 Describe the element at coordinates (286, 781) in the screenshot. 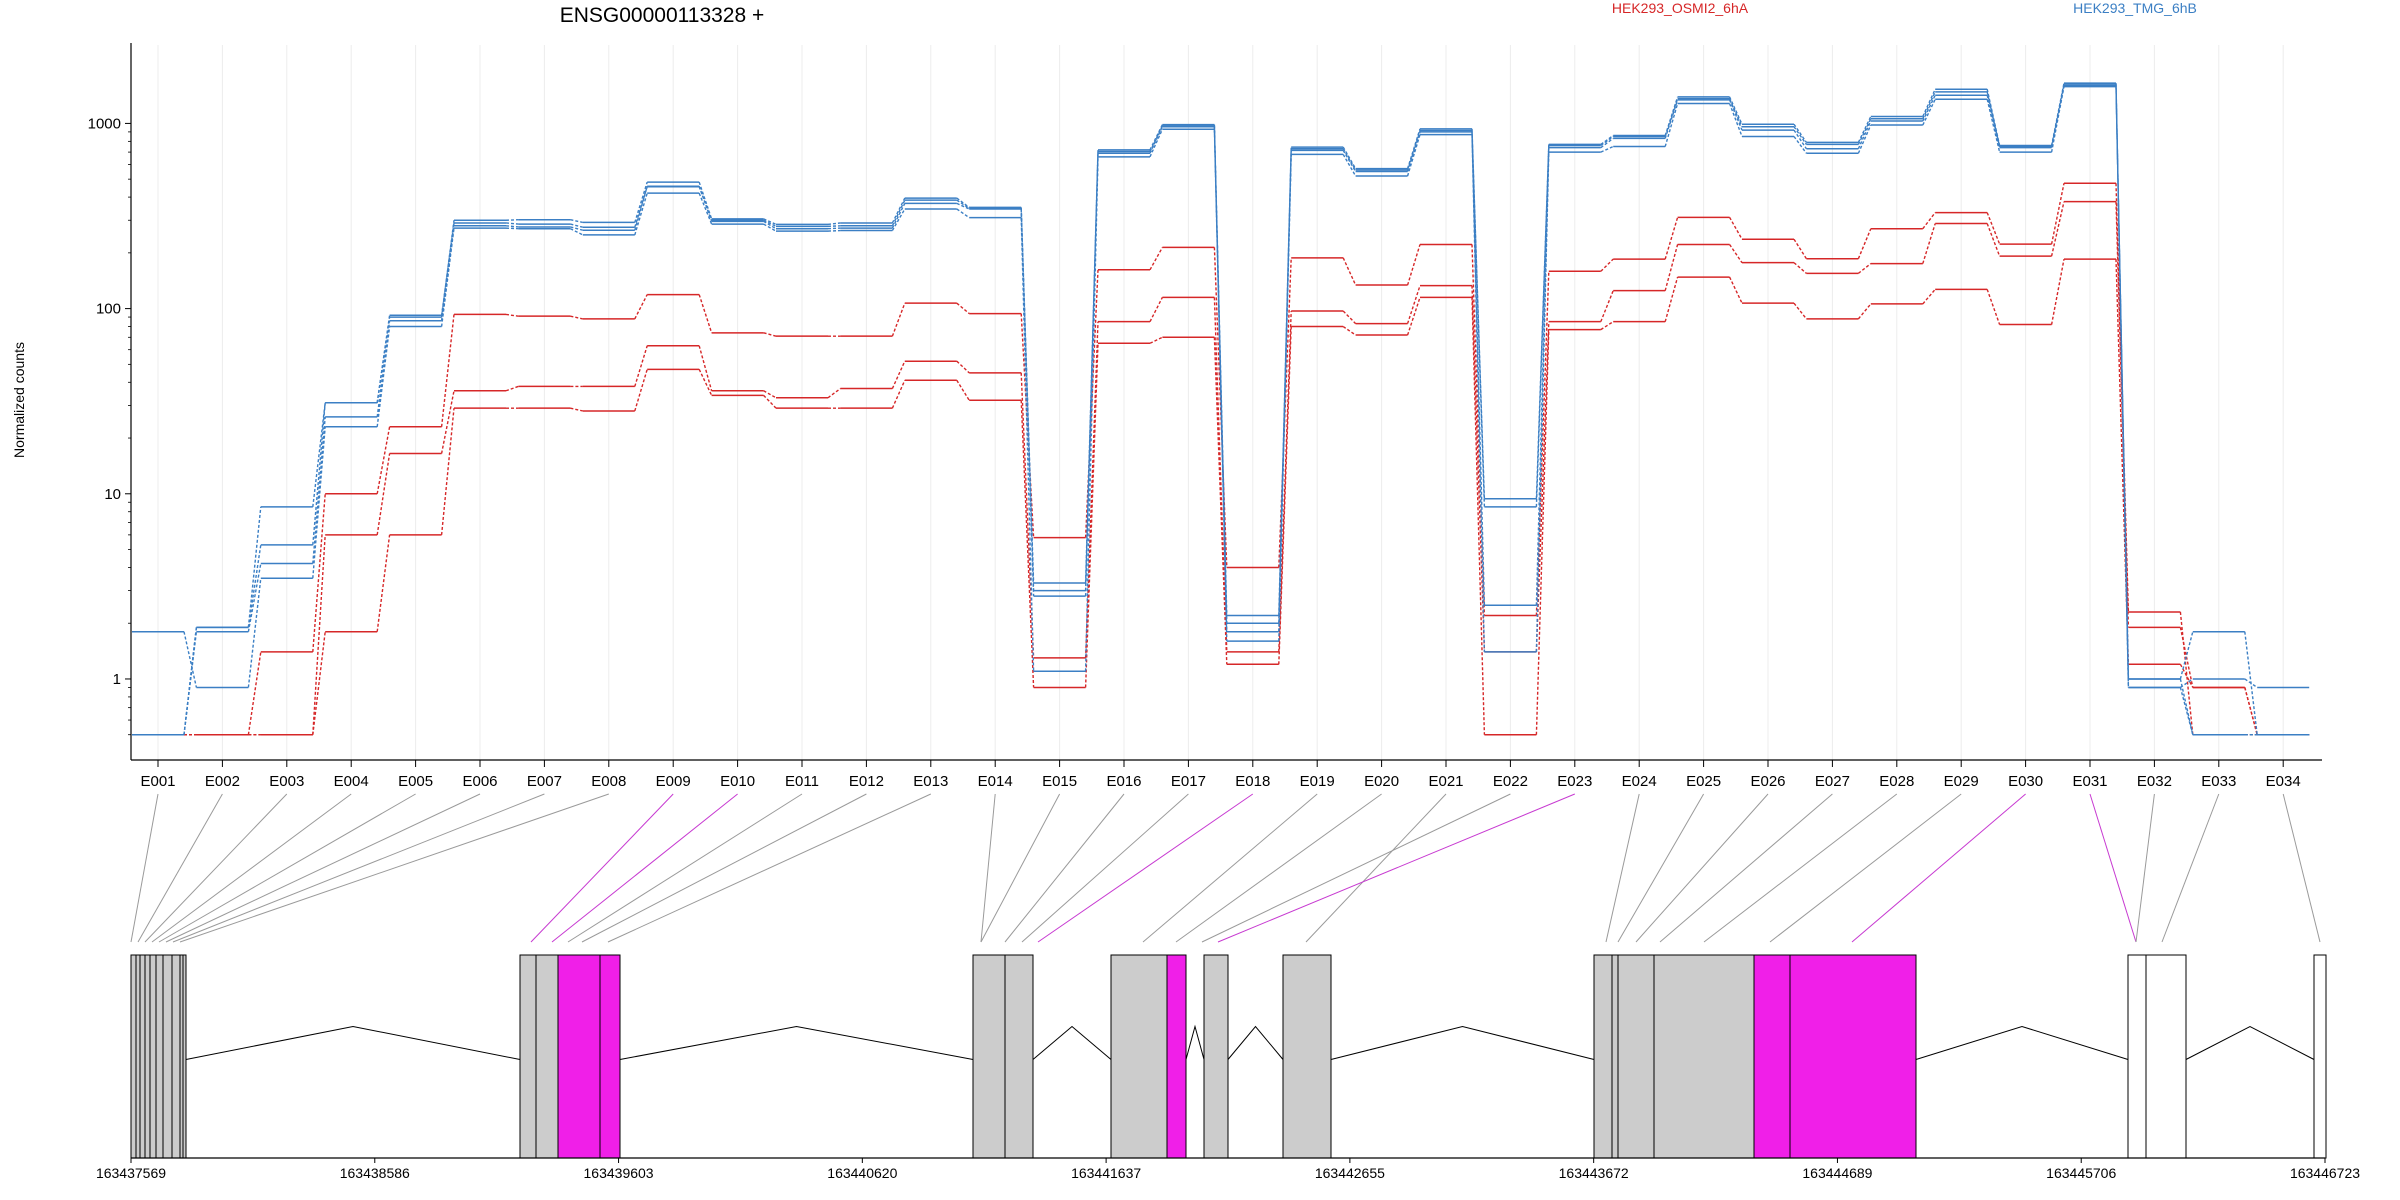

I see `x-tick-label: E003` at that location.